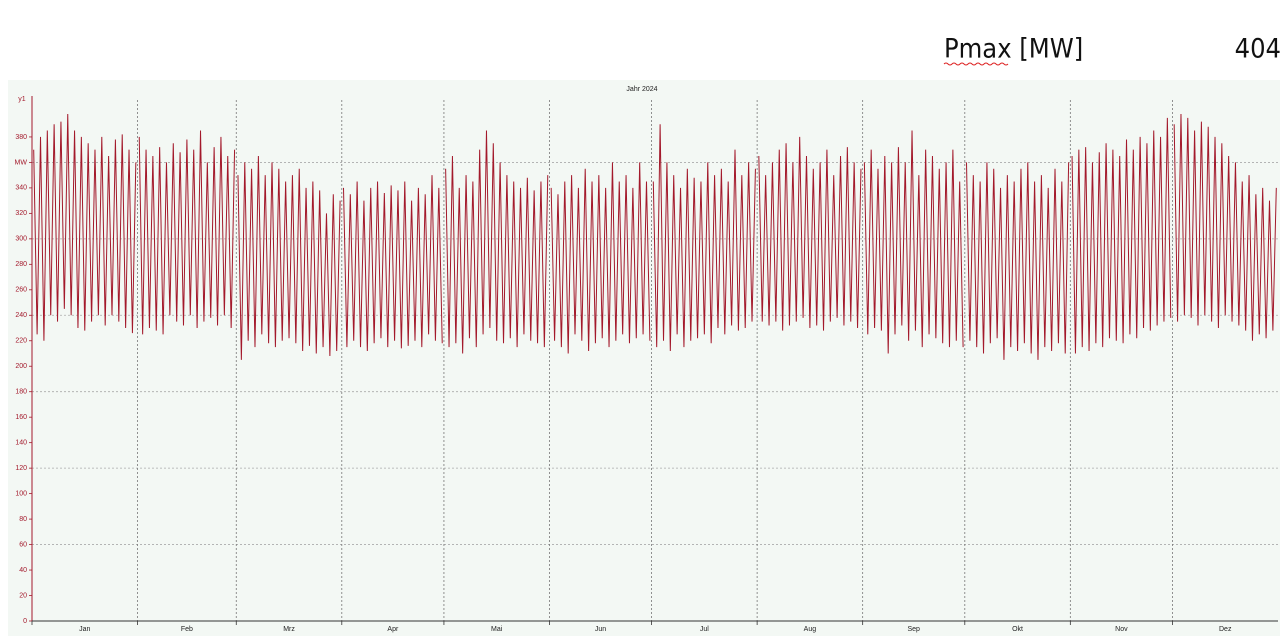 Image resolution: width=1287 pixels, height=644 pixels. I want to click on y-tick-label: 40, so click(23, 570).